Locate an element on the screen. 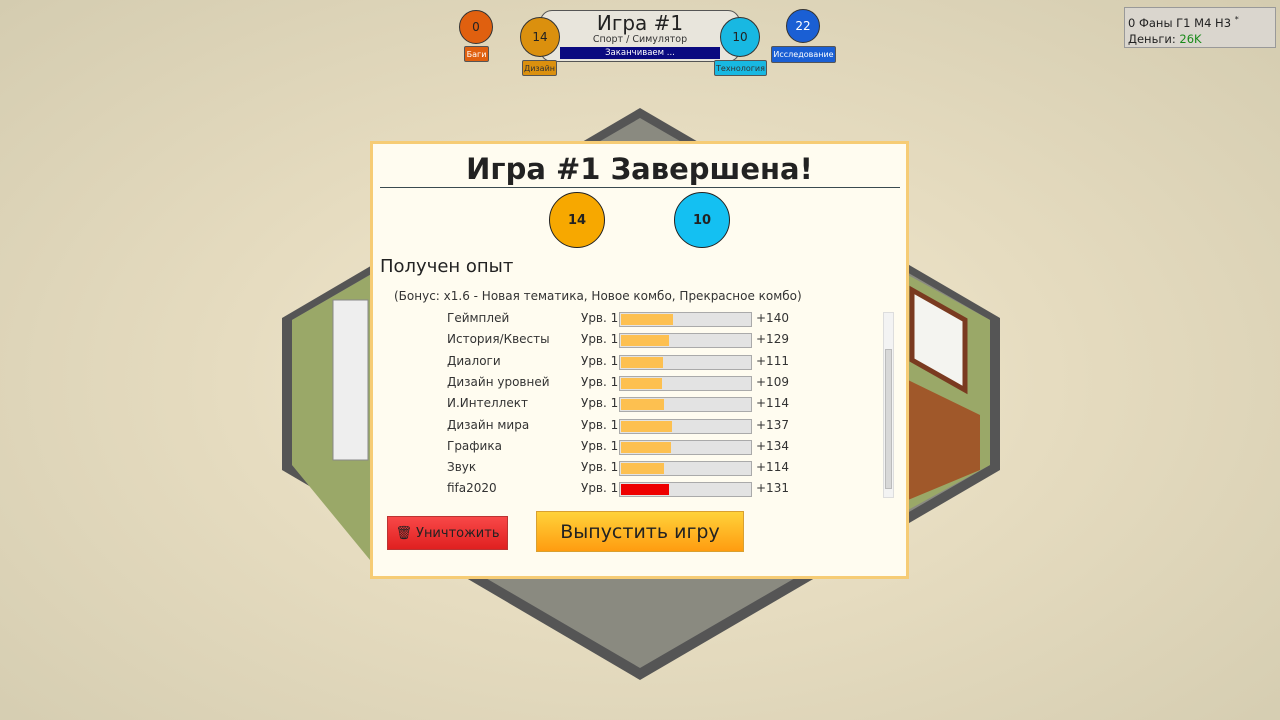 Image resolution: width=1280 pixels, height=720 pixels. design-points: 14 is located at coordinates (577, 220).